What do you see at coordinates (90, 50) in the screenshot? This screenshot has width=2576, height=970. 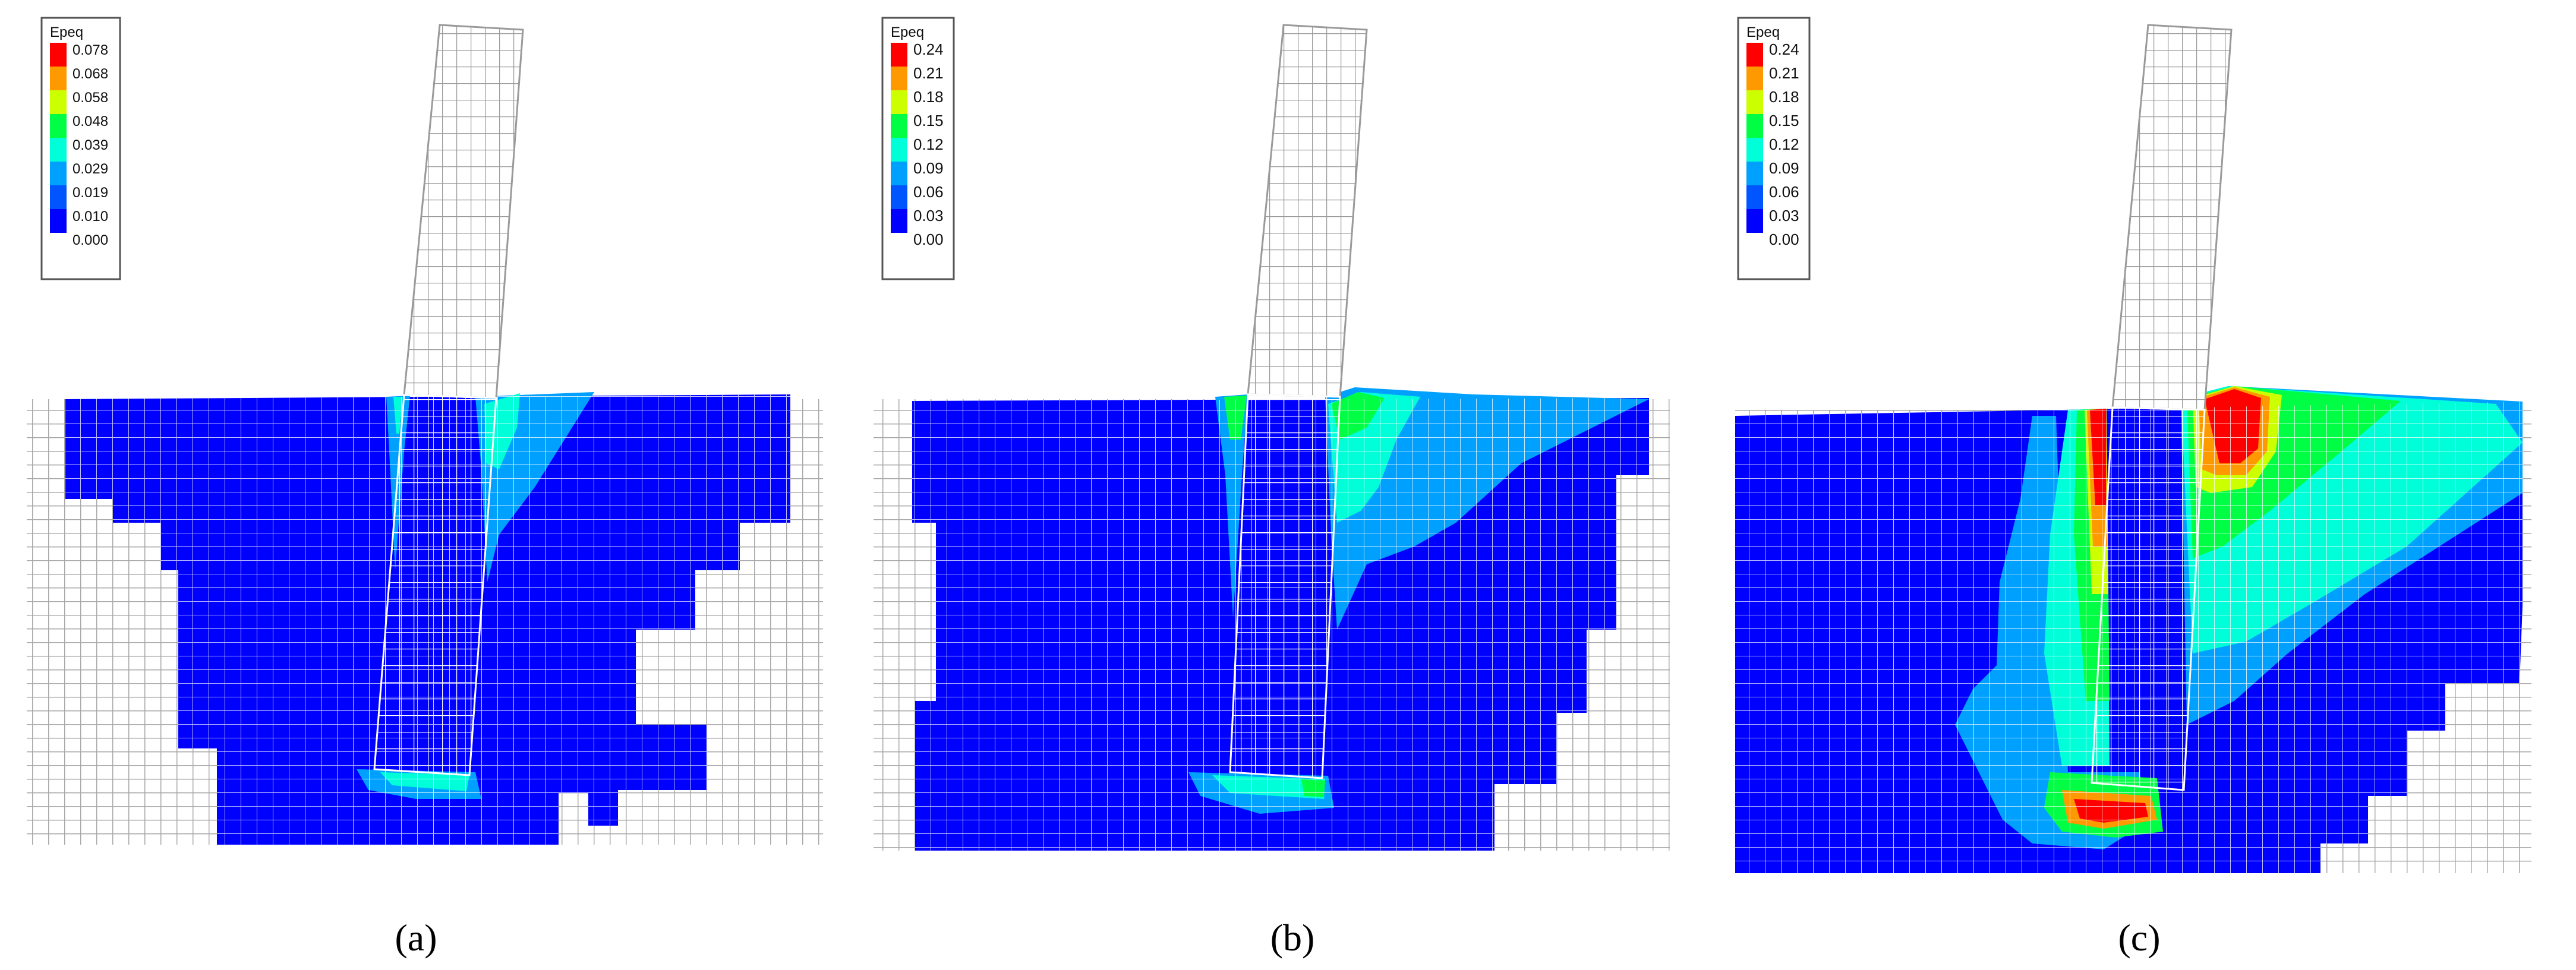 I see `legend-label: 0.078` at bounding box center [90, 50].